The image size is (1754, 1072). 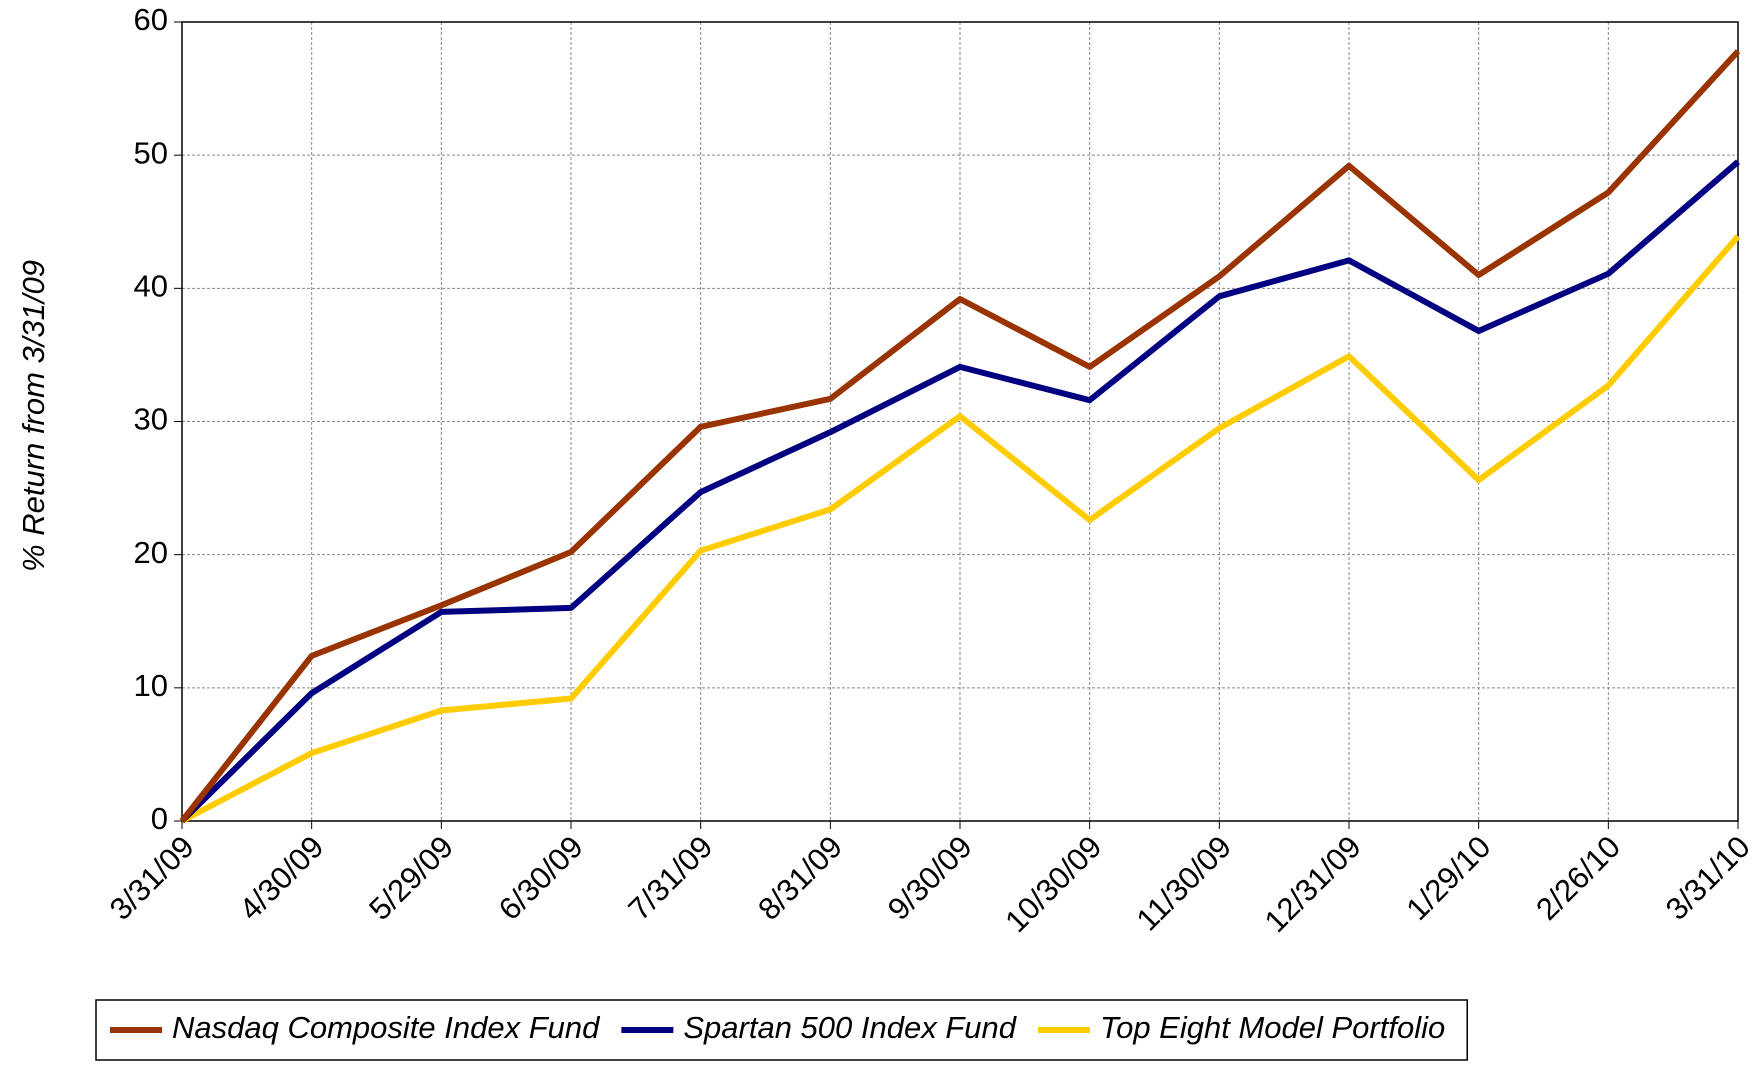 I want to click on x-tick-label: 5/29/09, so click(x=411, y=878).